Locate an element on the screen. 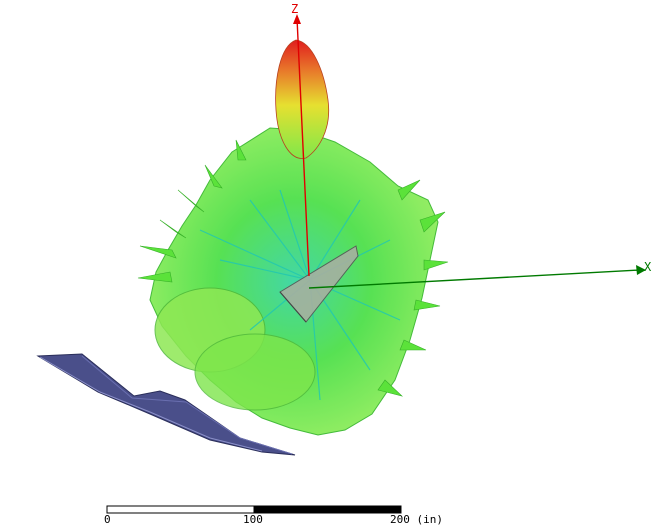 This screenshot has height=532, width=653. reflector-surface is located at coordinates (166, 404).